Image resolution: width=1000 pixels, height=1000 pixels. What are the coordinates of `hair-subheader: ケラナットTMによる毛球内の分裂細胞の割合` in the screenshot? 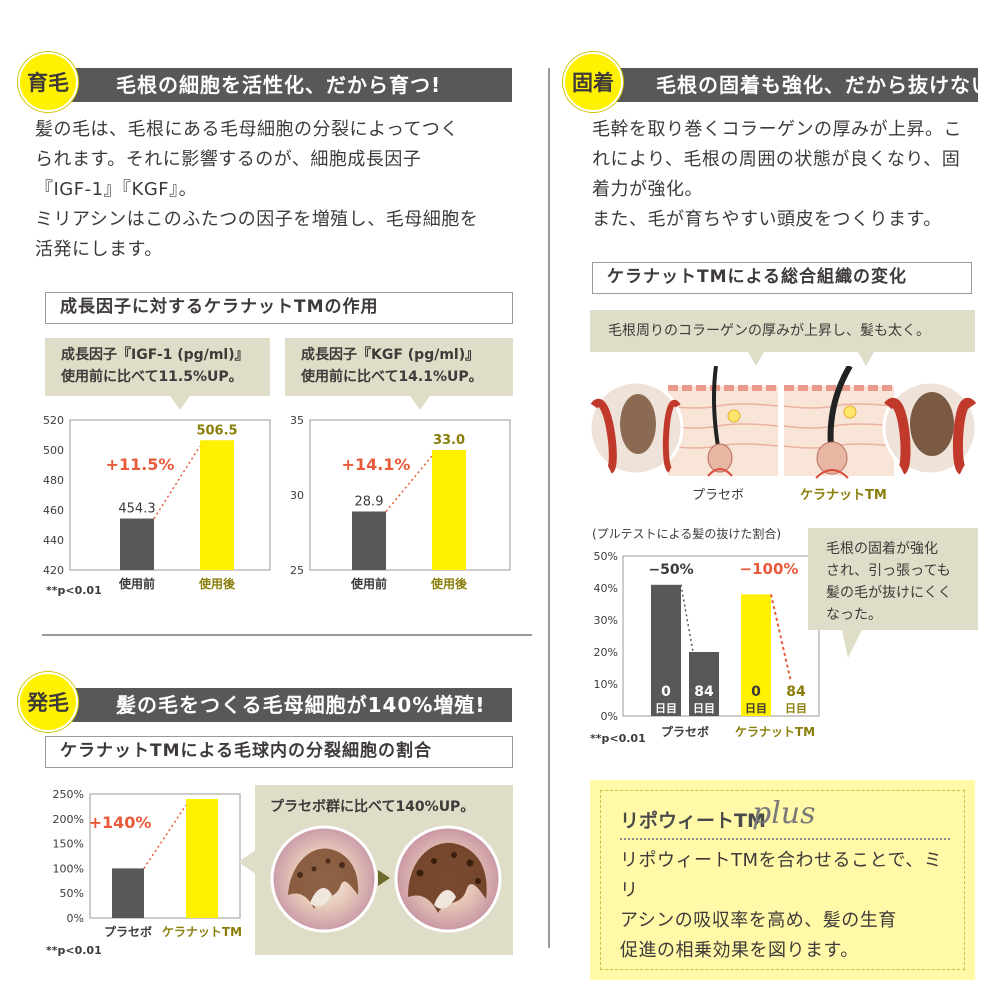 It's located at (279, 752).